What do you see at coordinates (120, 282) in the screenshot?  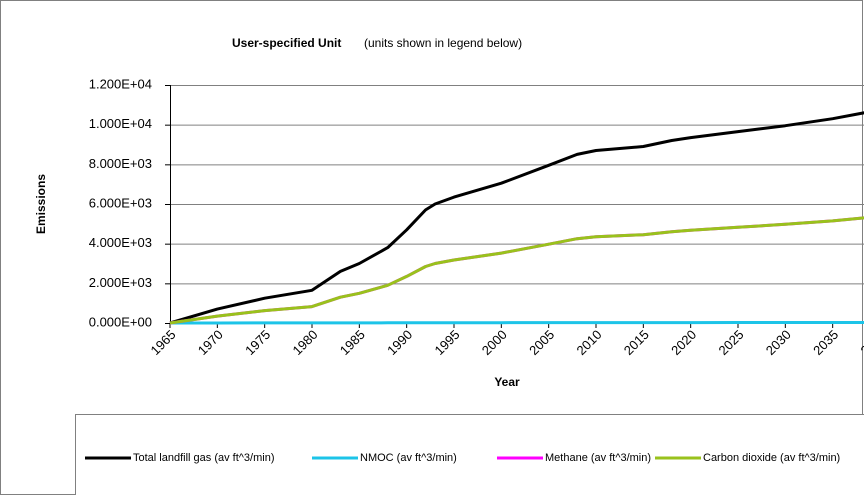 I see `y-tick-label: 2.000E+03` at bounding box center [120, 282].